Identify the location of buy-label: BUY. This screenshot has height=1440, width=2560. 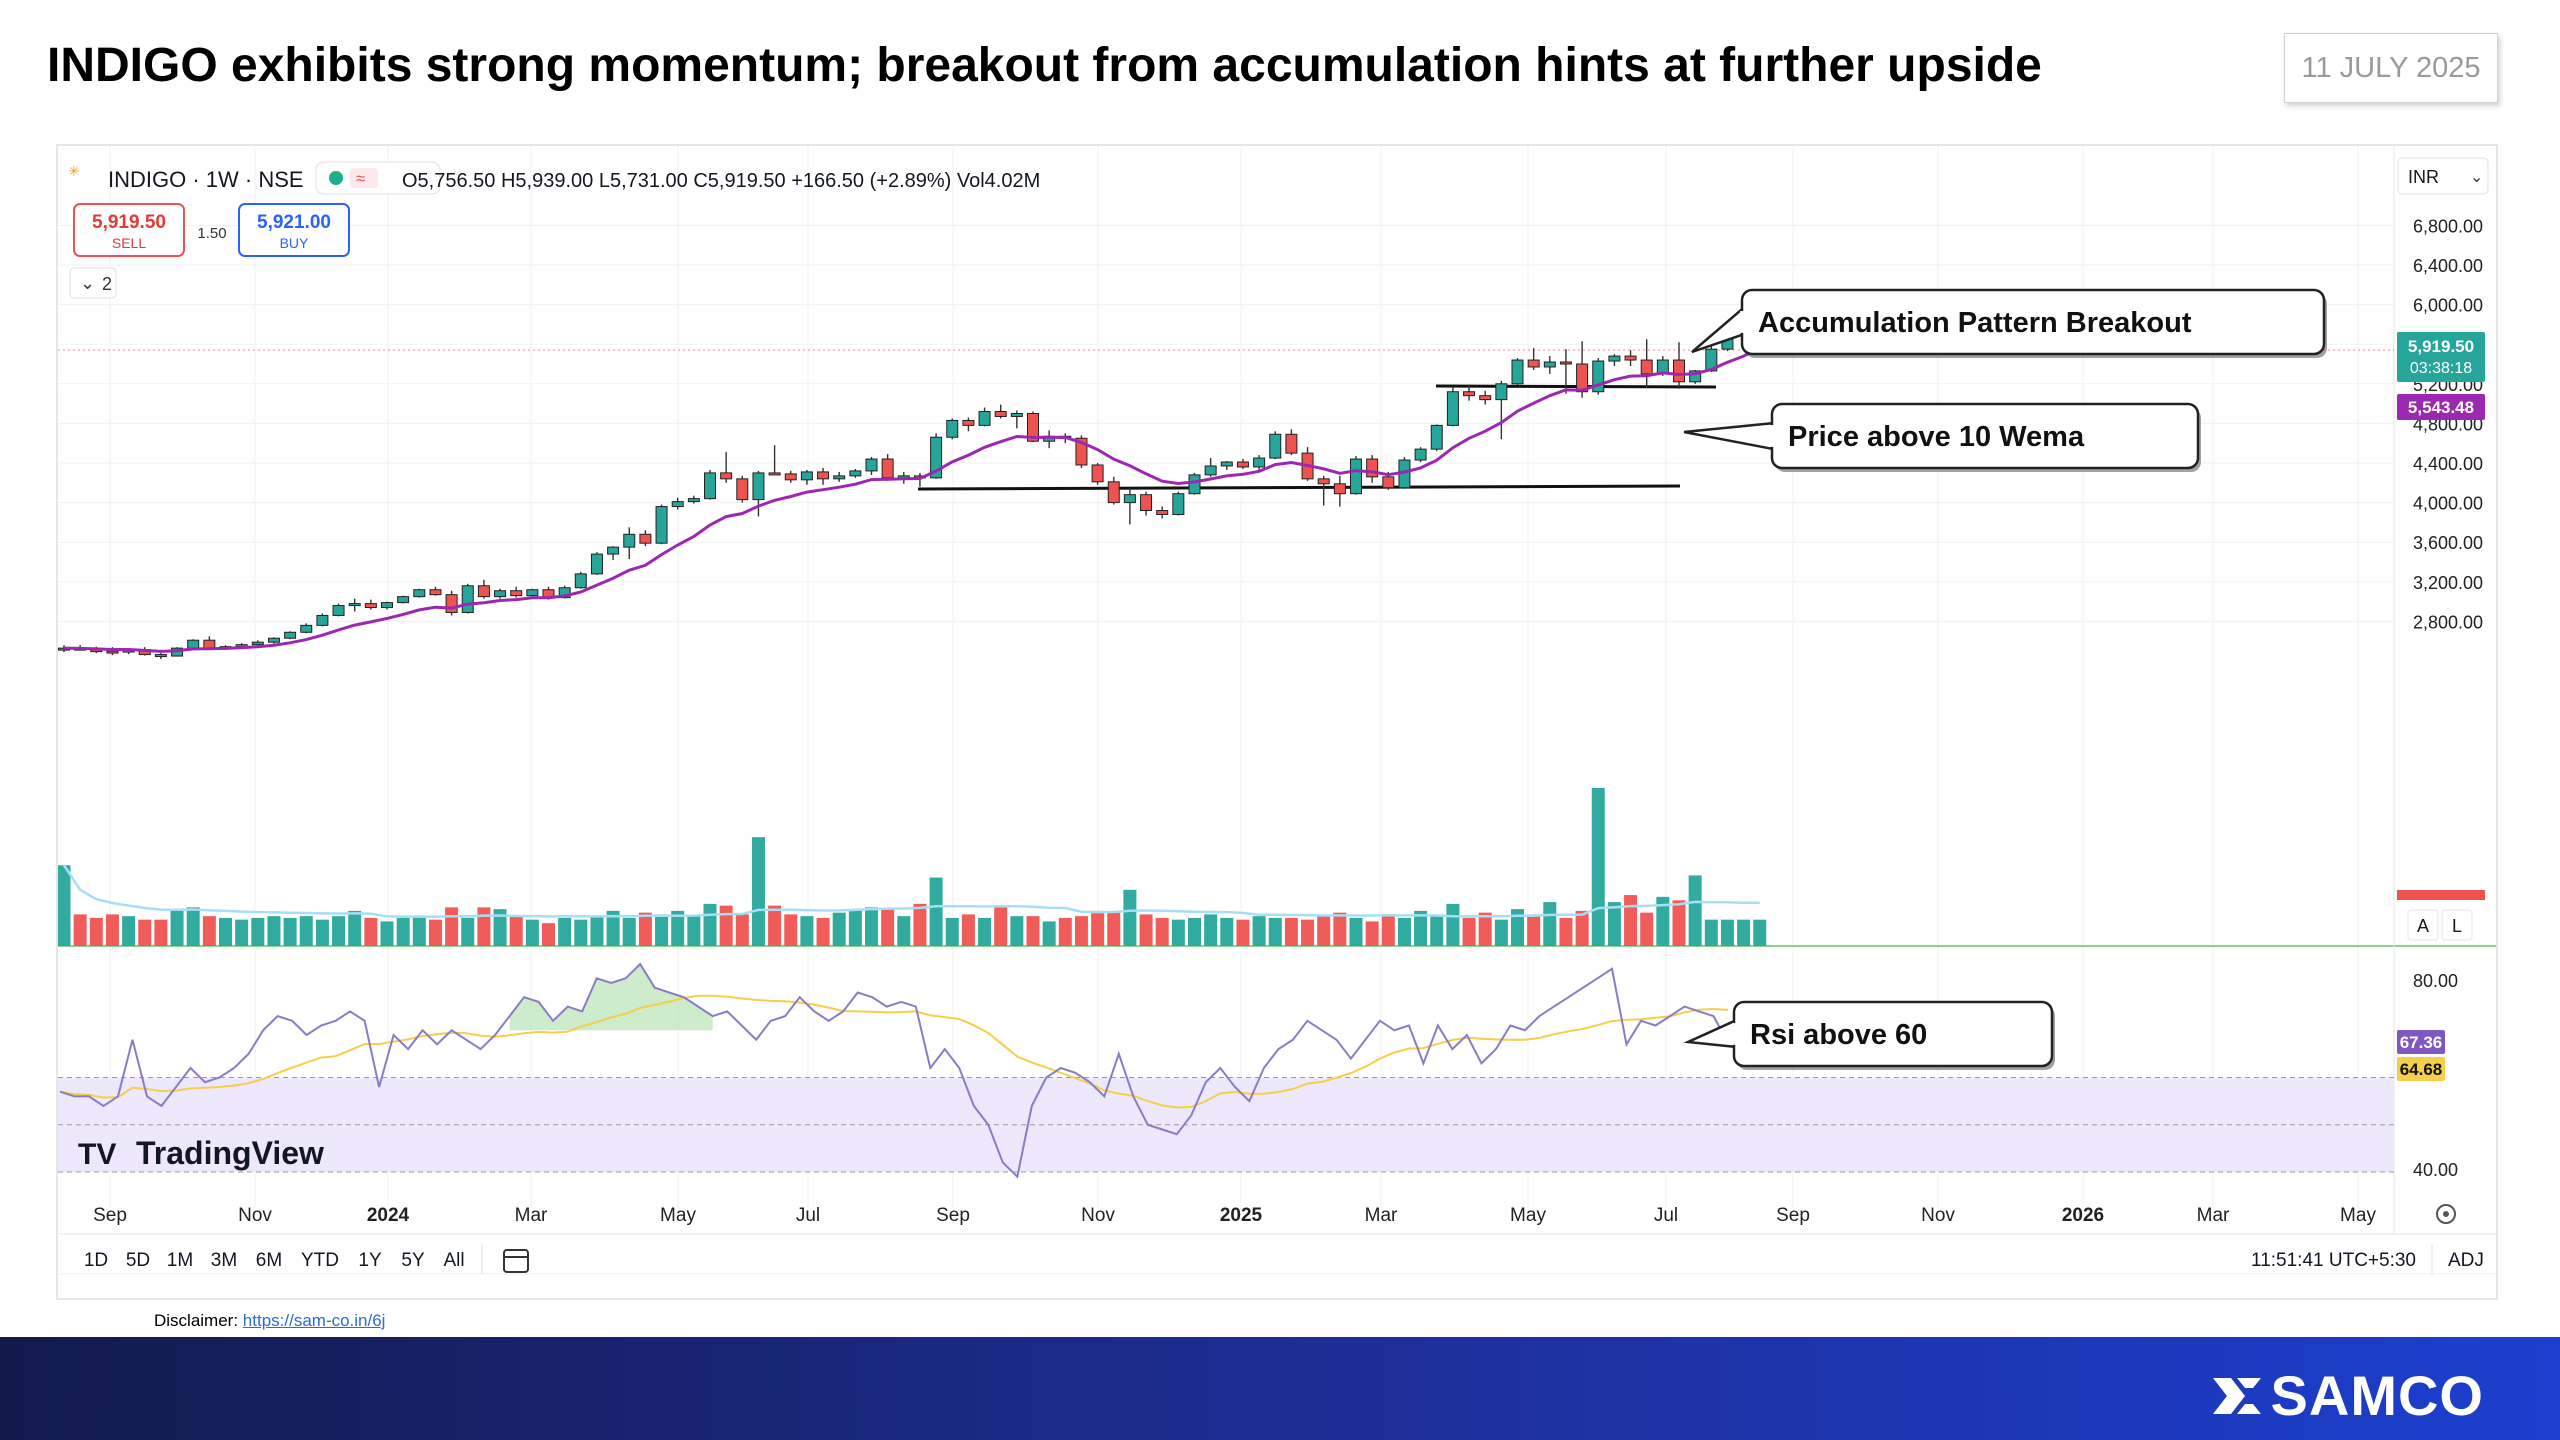
(294, 243).